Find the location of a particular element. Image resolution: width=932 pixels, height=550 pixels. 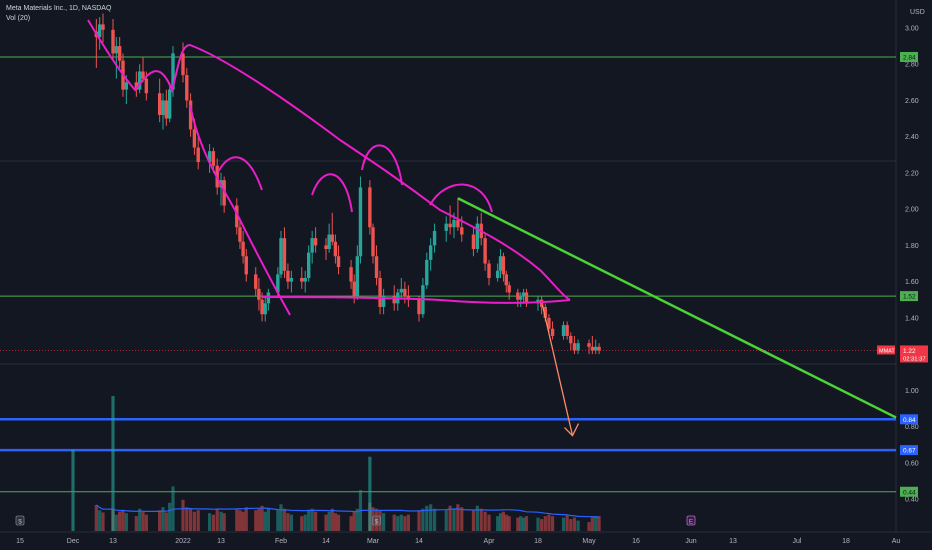

last-price-badge is located at coordinates (914, 354).